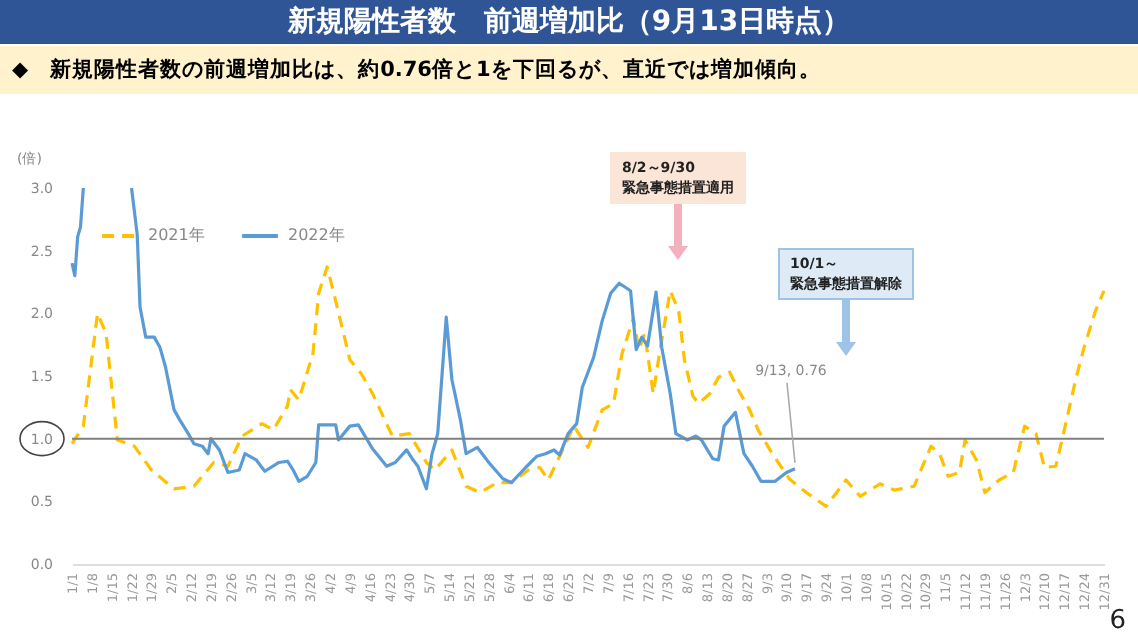  What do you see at coordinates (316, 235) in the screenshot?
I see `legend-label: 2022年` at bounding box center [316, 235].